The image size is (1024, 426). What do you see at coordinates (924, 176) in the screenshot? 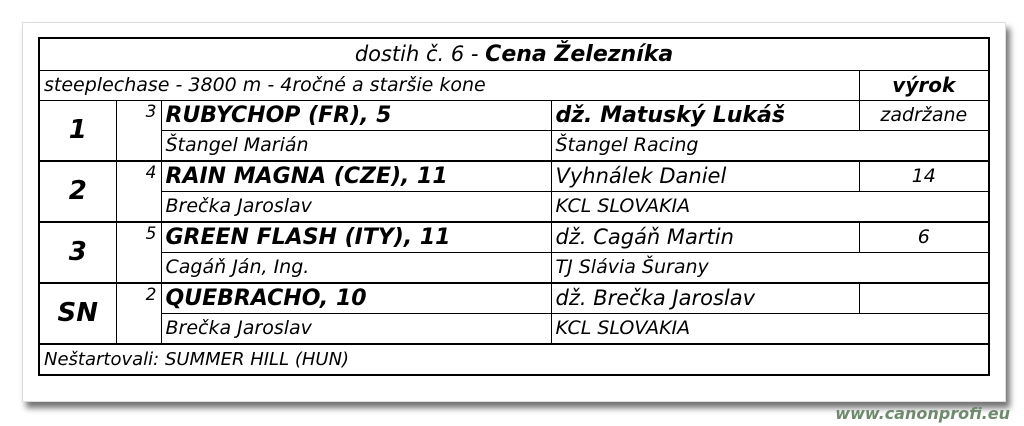
I see `verdict: 14` at bounding box center [924, 176].